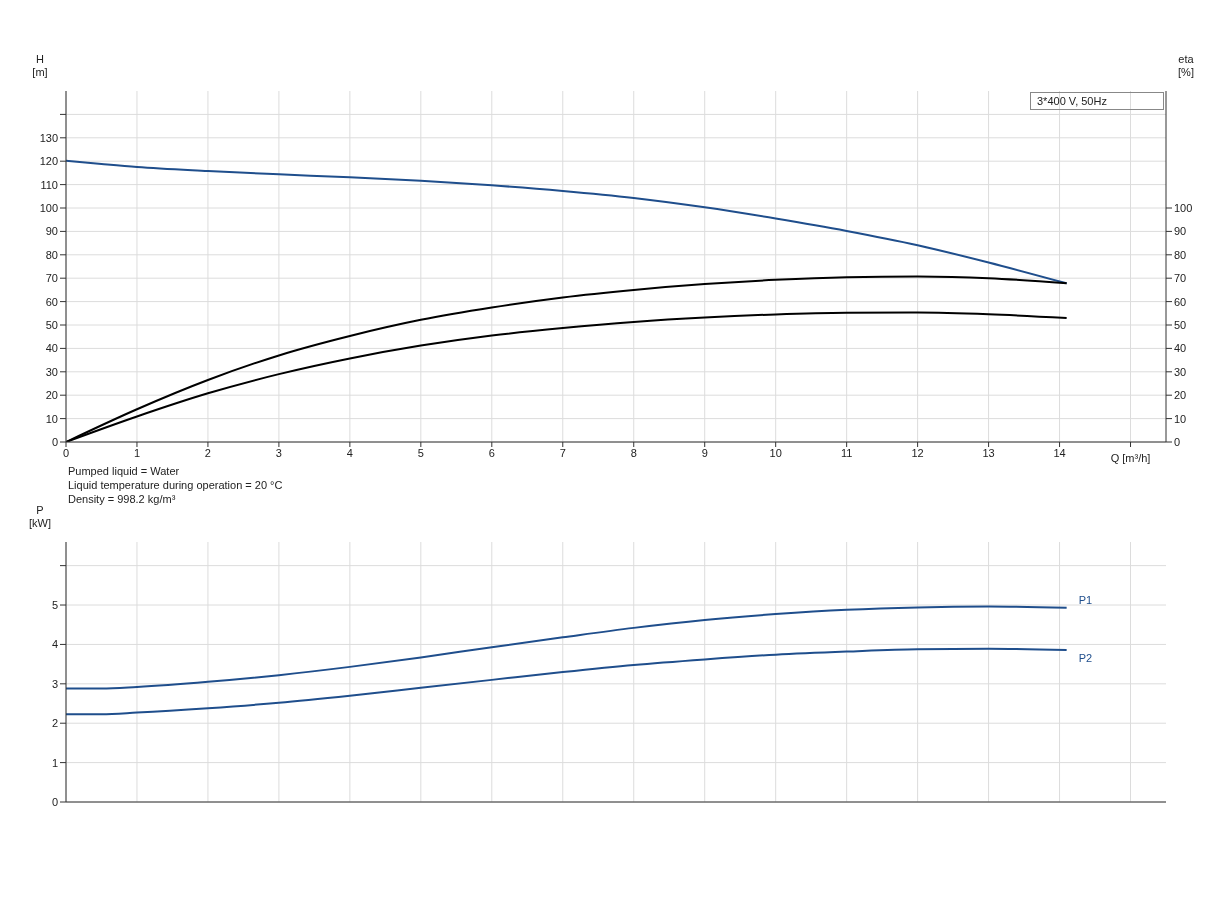  What do you see at coordinates (137, 452) in the screenshot?
I see `x-tick-label: 1` at bounding box center [137, 452].